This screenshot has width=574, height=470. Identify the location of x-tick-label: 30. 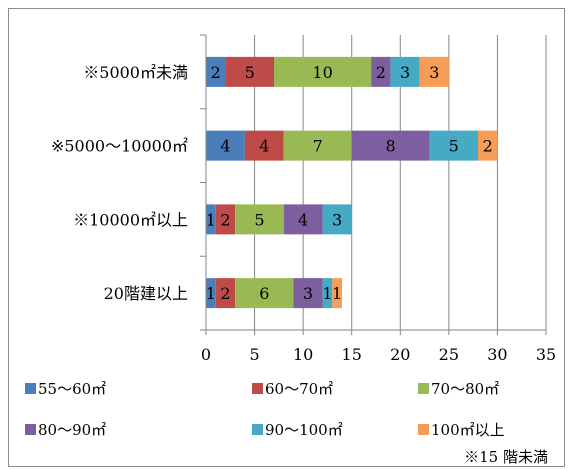
(497, 354).